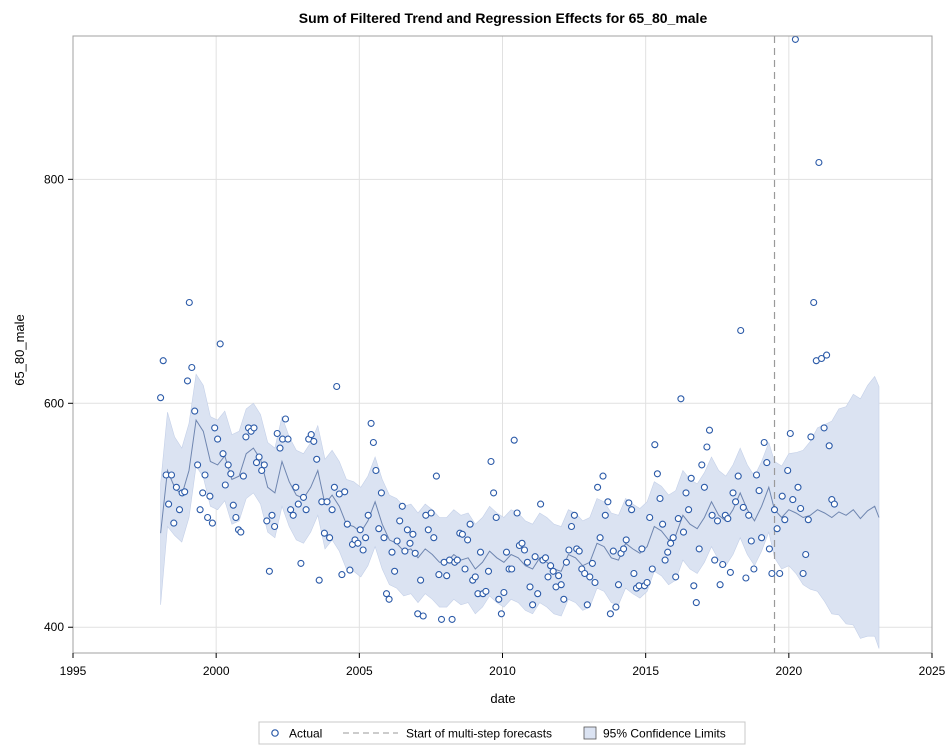  I want to click on y-axis-label: 65_80_male, so click(19, 350).